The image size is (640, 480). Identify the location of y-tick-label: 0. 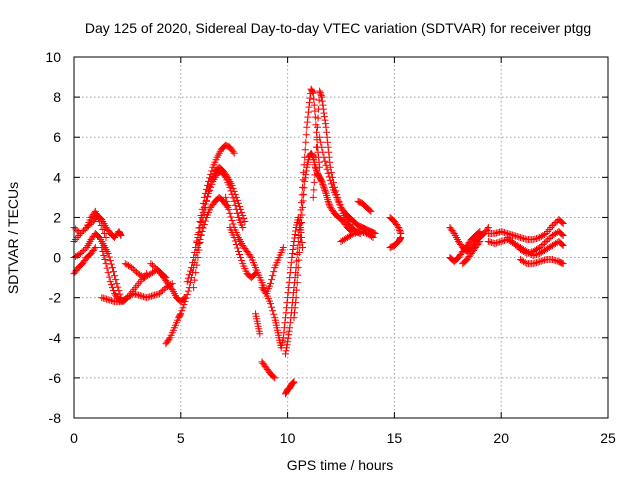
(57, 258).